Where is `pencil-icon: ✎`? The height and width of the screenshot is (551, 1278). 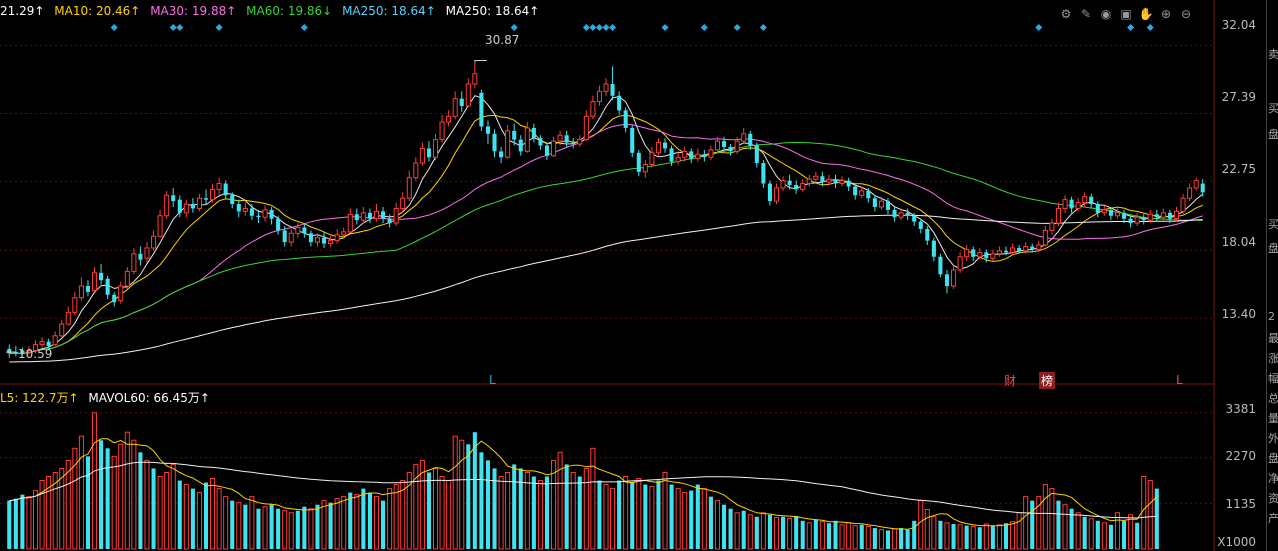 pencil-icon: ✎ is located at coordinates (1086, 14).